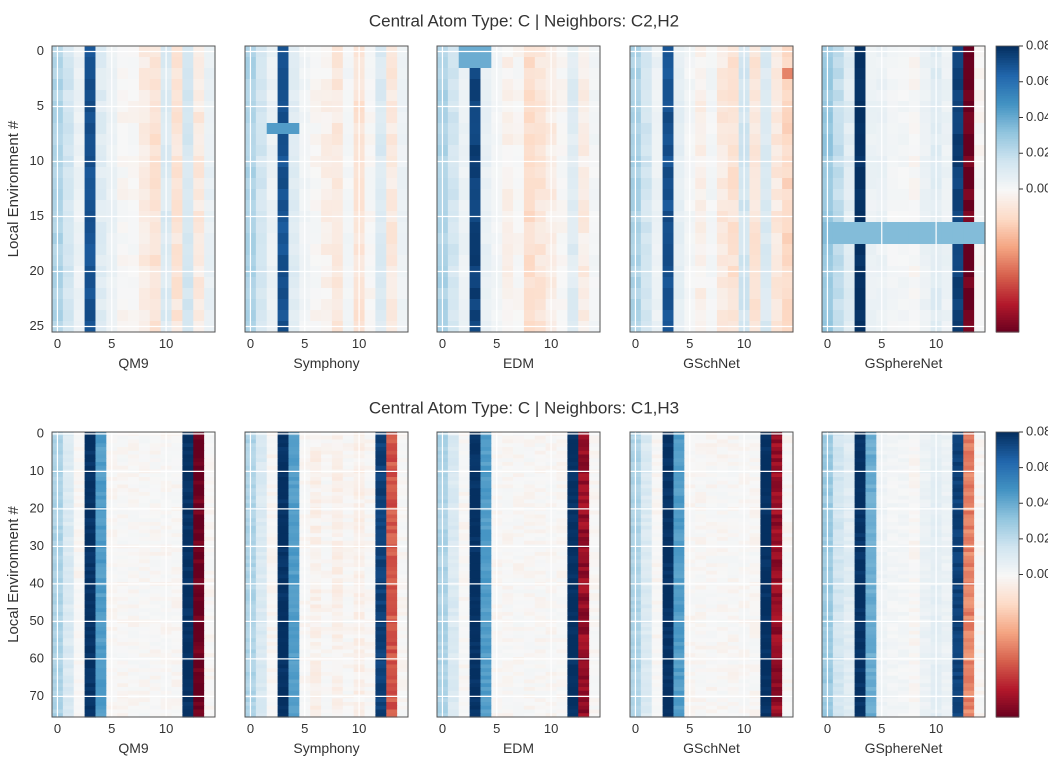  Describe the element at coordinates (166, 343) in the screenshot. I see `x-tick-label: 10` at that location.